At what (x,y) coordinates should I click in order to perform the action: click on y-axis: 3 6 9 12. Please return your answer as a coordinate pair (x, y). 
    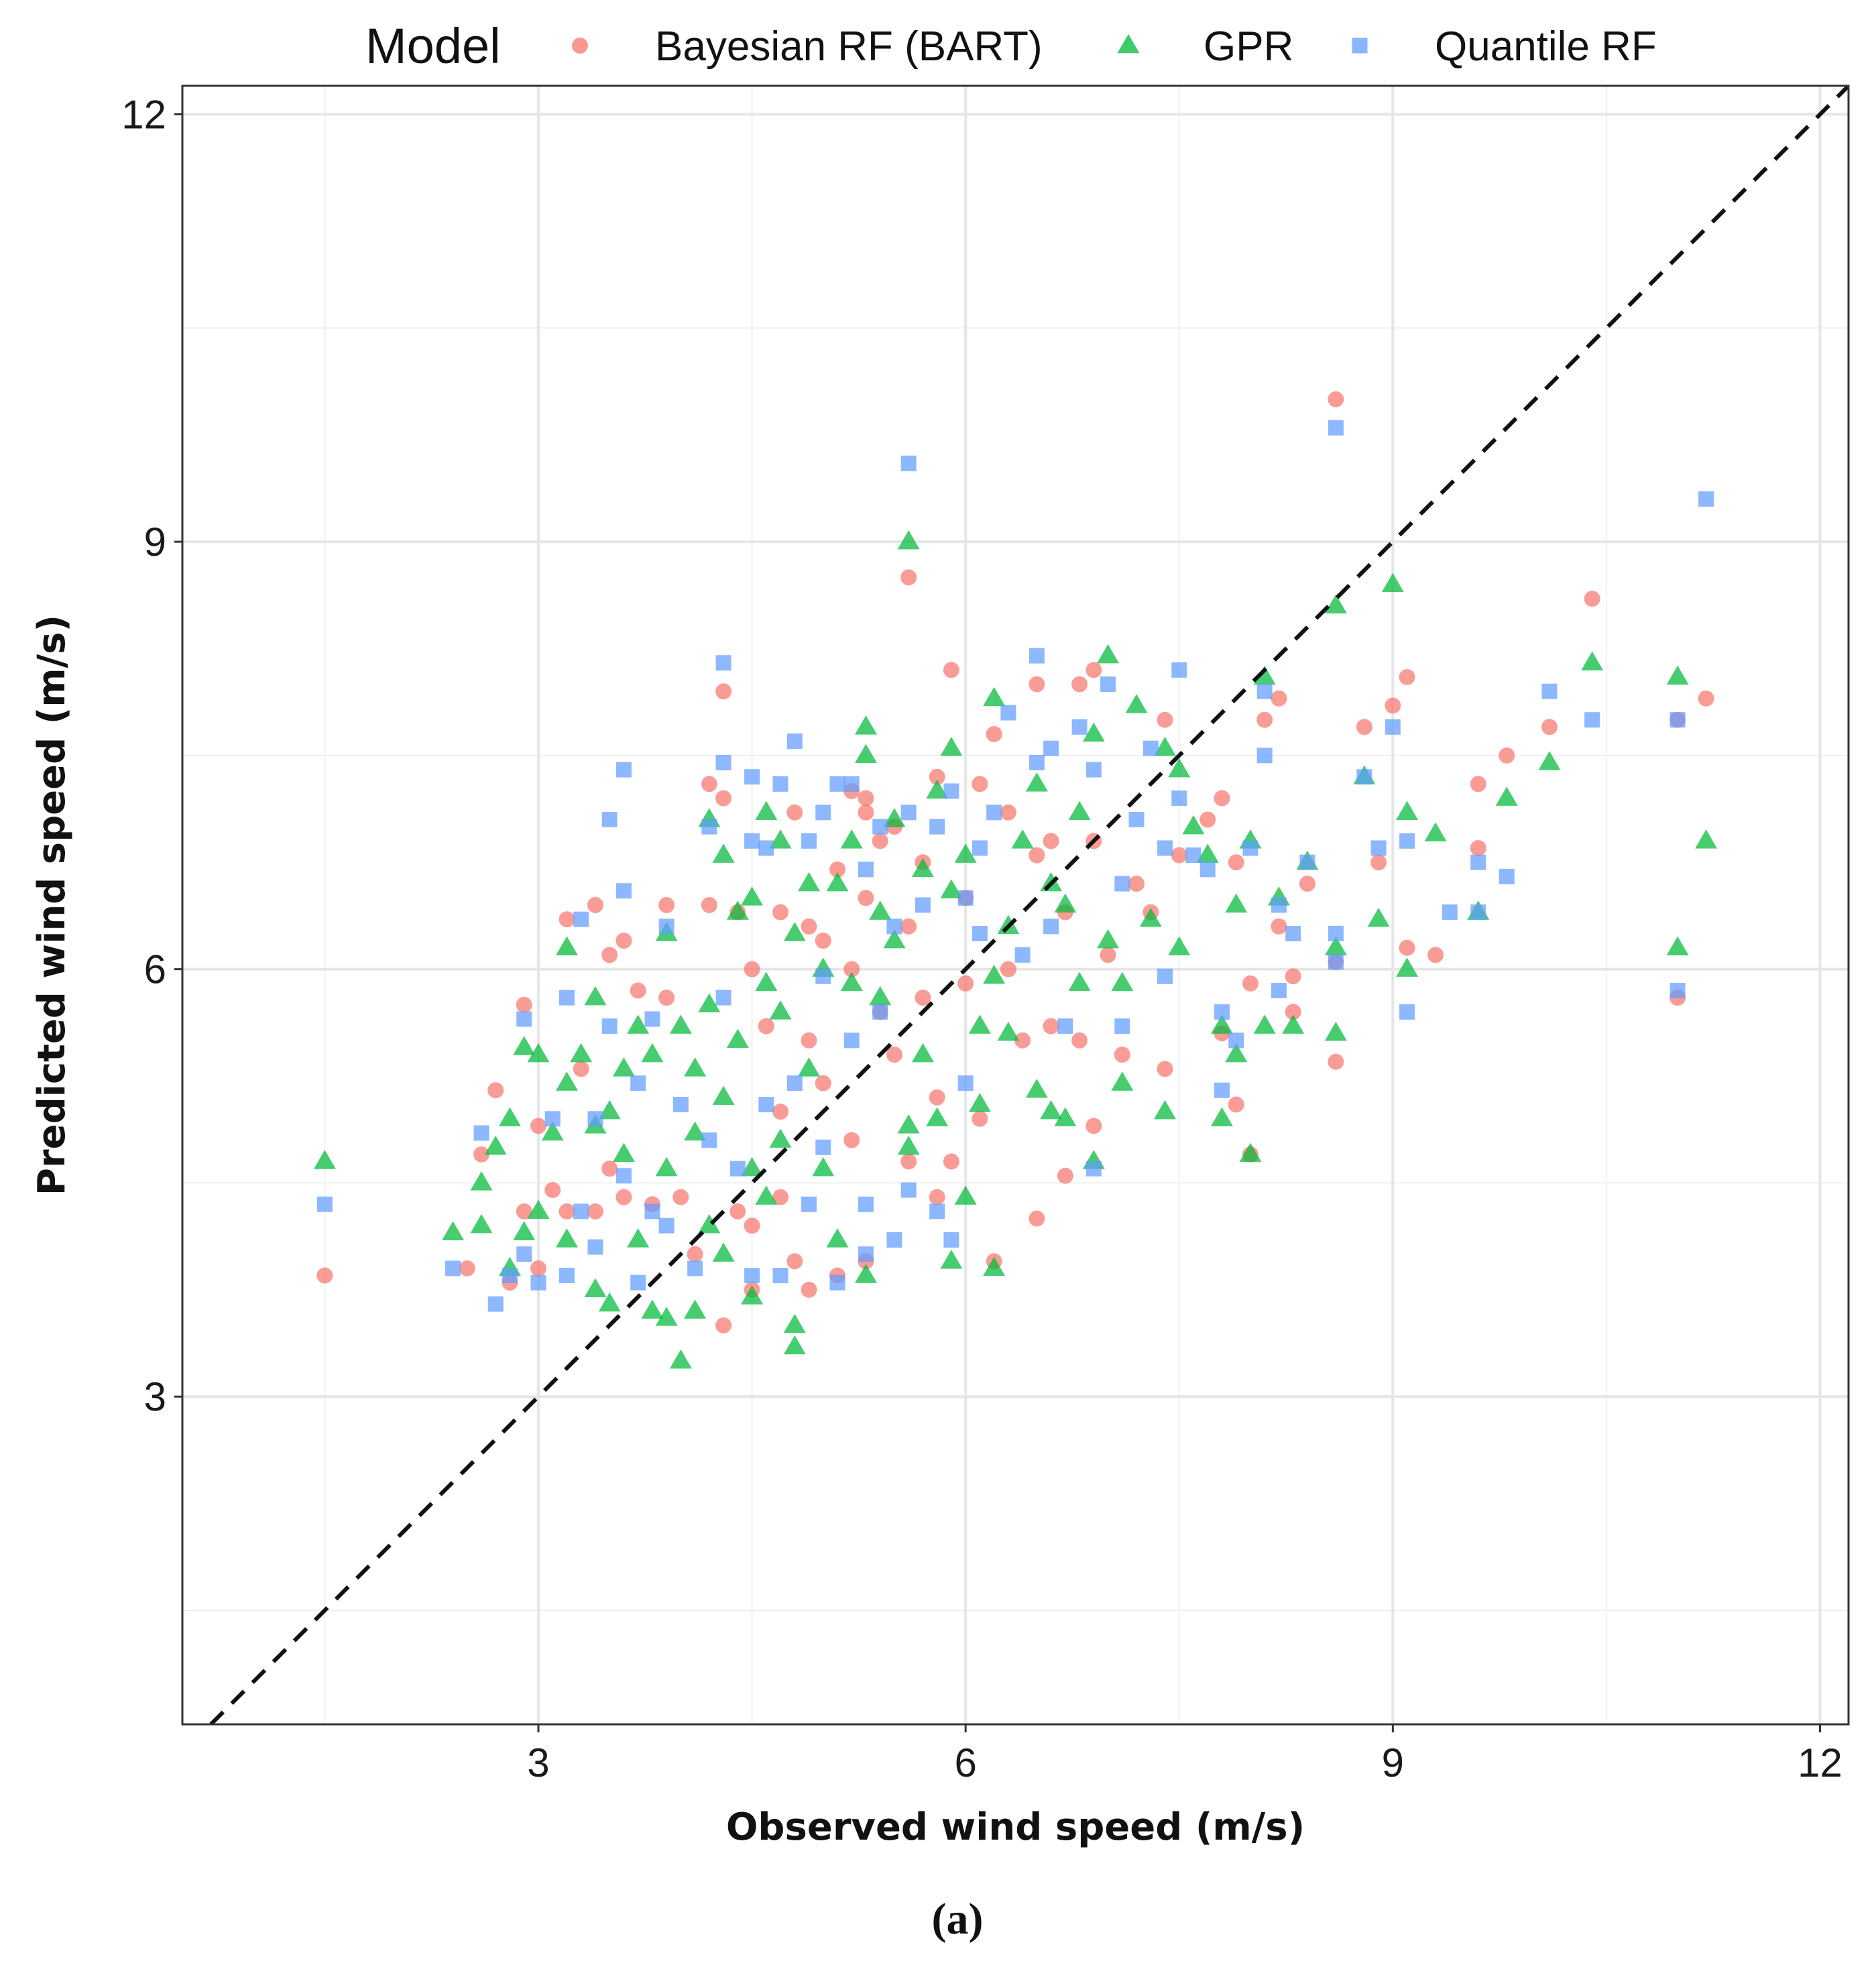
    Looking at the image, I should click on (151, 756).